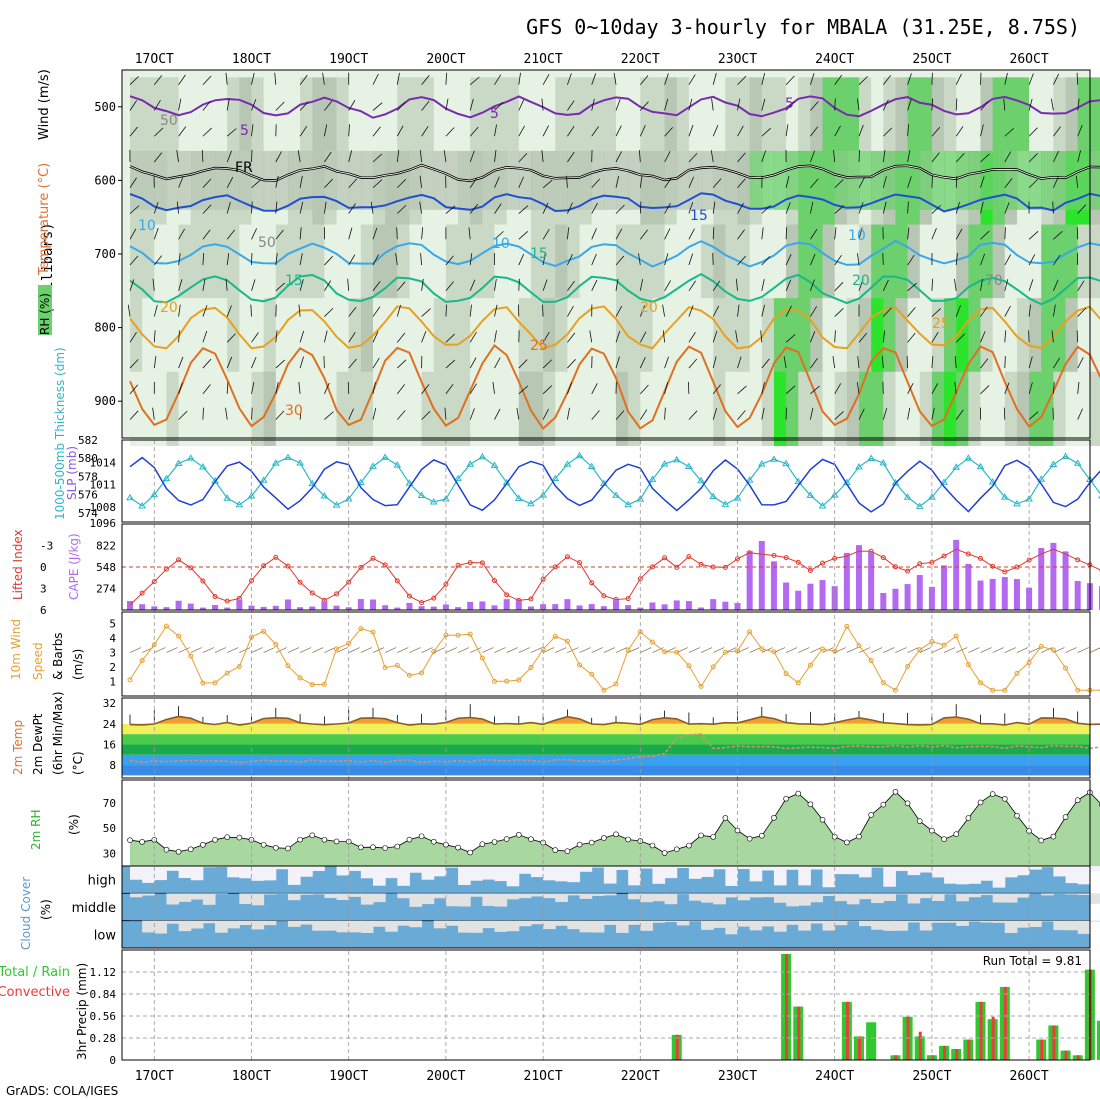 The image size is (1100, 1100). I want to click on slp-ytick-label: 1008, so click(103, 507).